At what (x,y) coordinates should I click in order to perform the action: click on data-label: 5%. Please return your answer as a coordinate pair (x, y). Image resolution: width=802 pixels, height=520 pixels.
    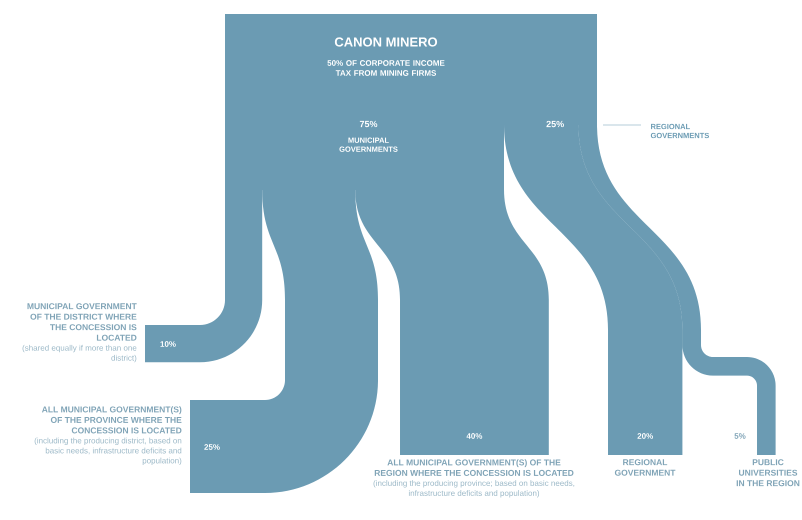
    Looking at the image, I should click on (740, 436).